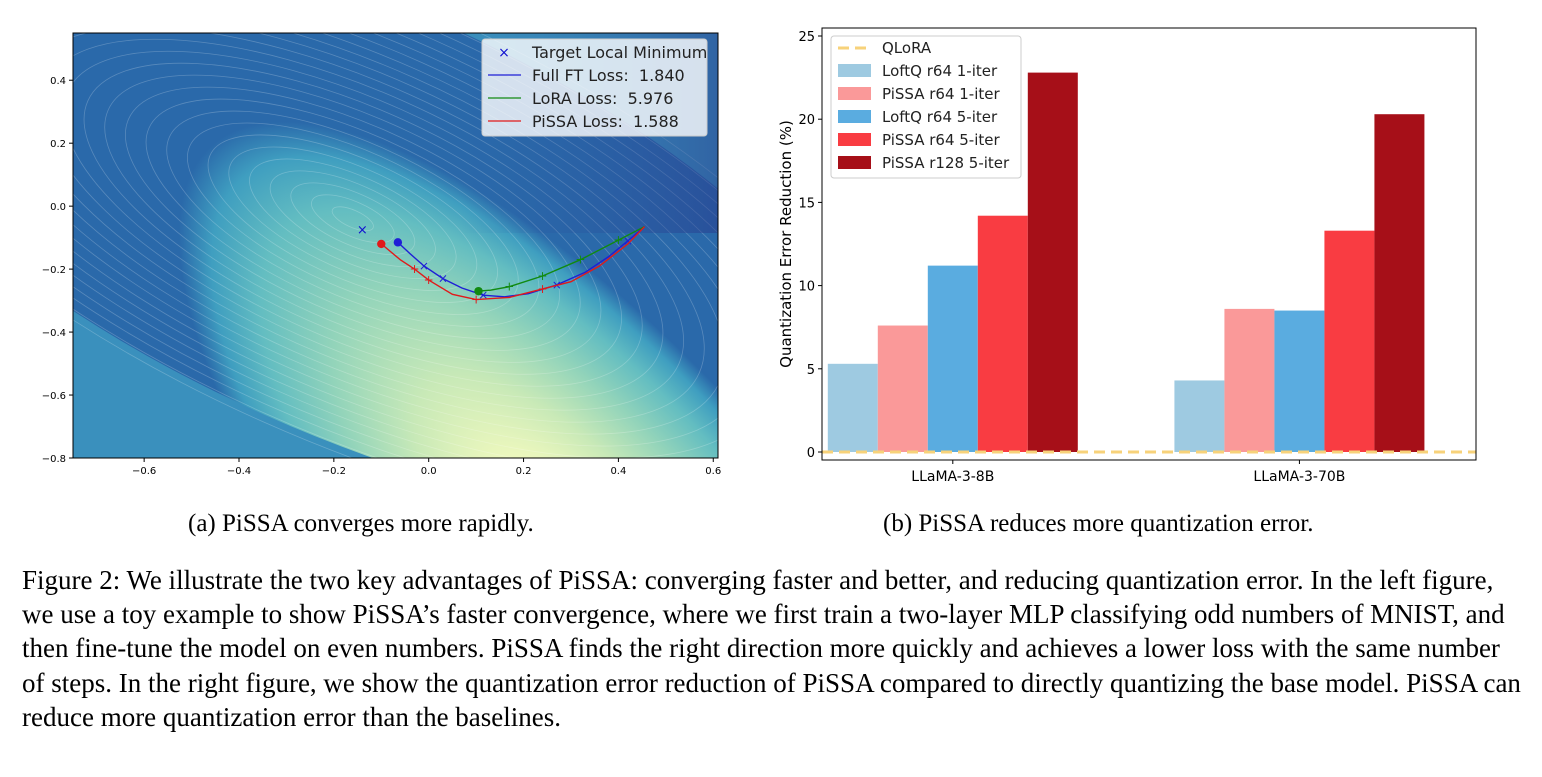 Image resolution: width=1542 pixels, height=777 pixels. Describe the element at coordinates (602, 52) in the screenshot. I see `legend-entry-target: × Target Local Minimum` at that location.